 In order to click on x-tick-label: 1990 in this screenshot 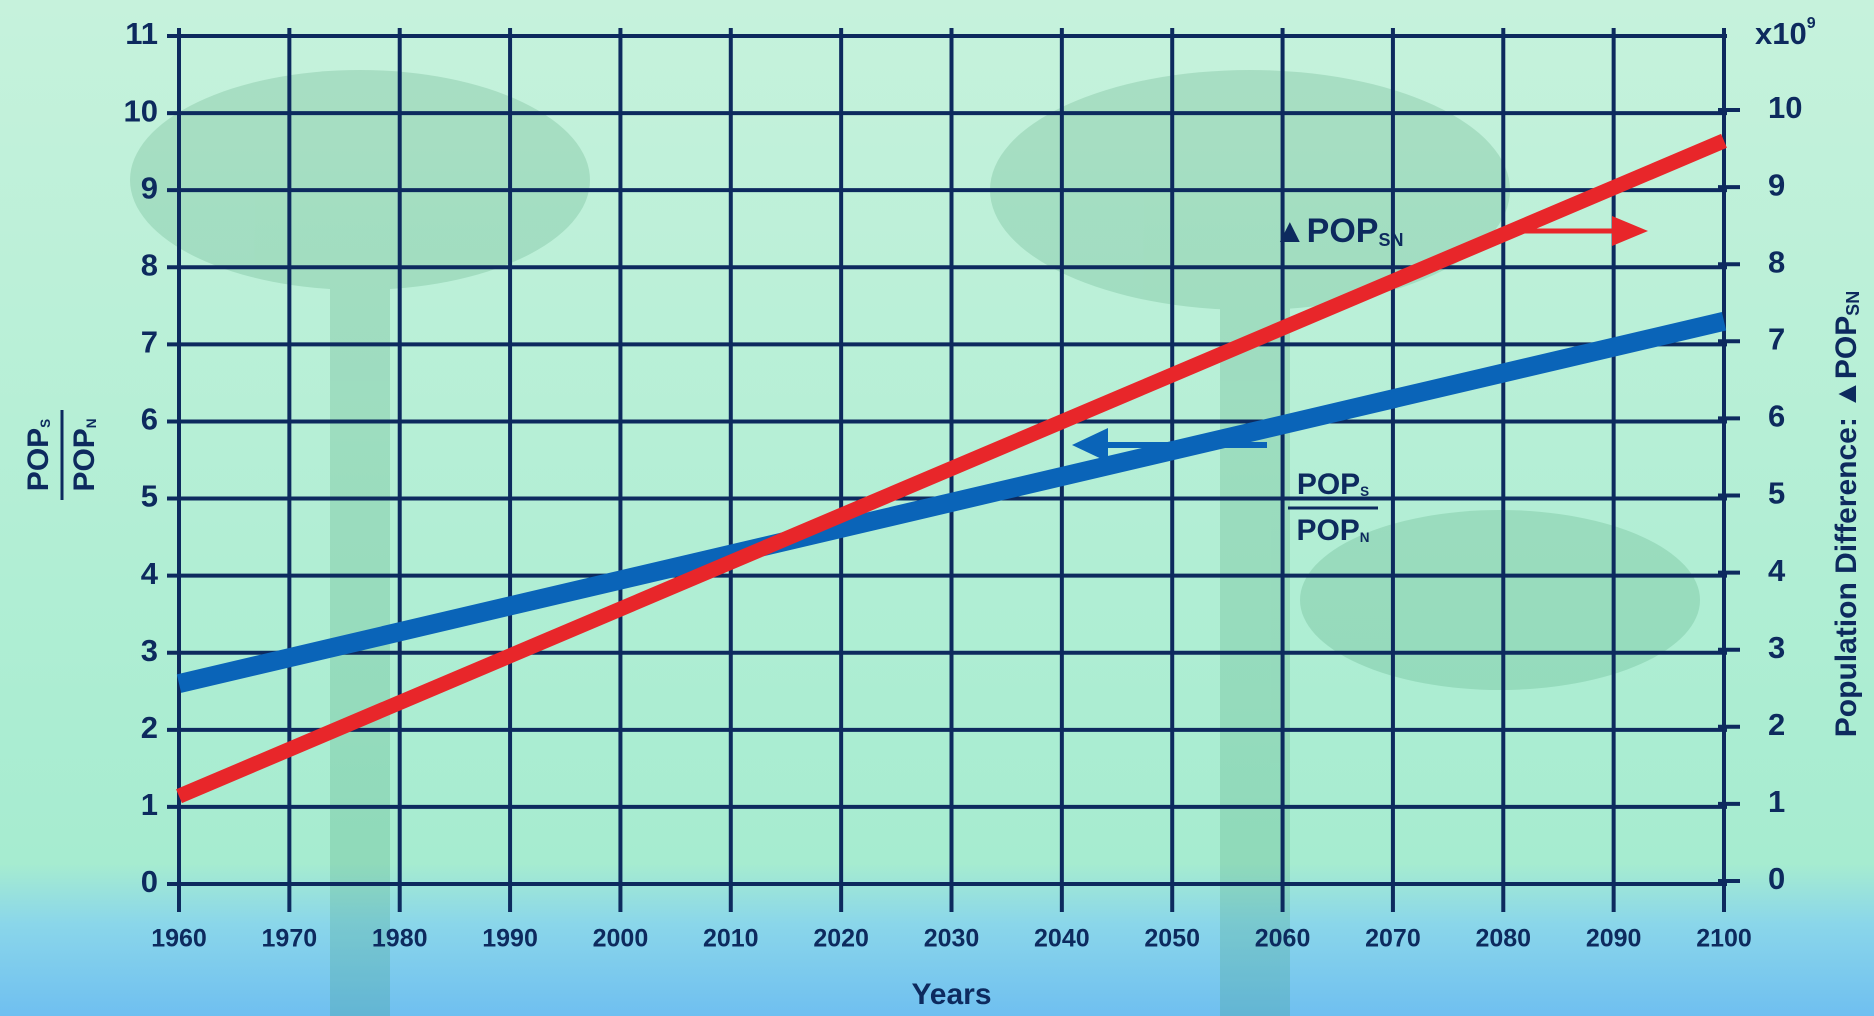, I will do `click(510, 939)`.